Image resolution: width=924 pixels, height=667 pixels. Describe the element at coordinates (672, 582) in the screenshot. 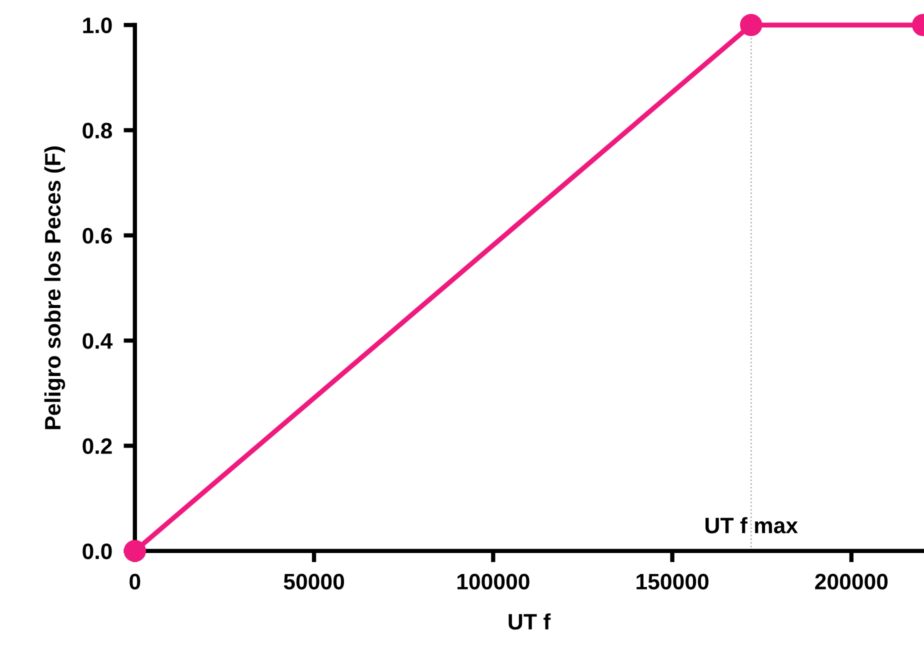

I see `x-tick-label: 150000` at that location.